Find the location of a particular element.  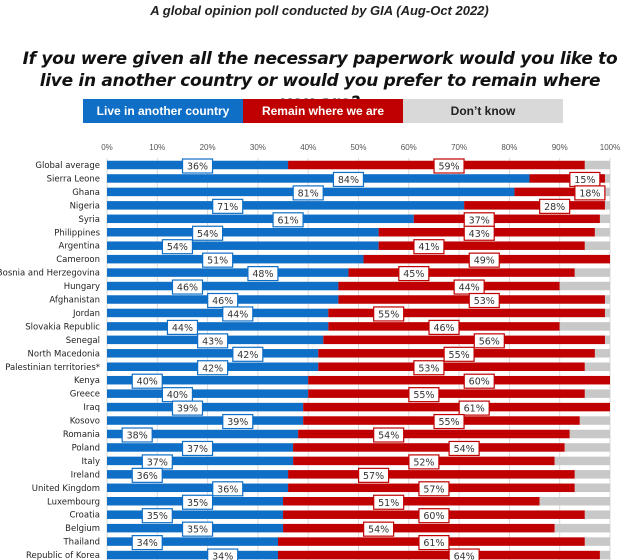

data-label-live: 34% is located at coordinates (222, 556).